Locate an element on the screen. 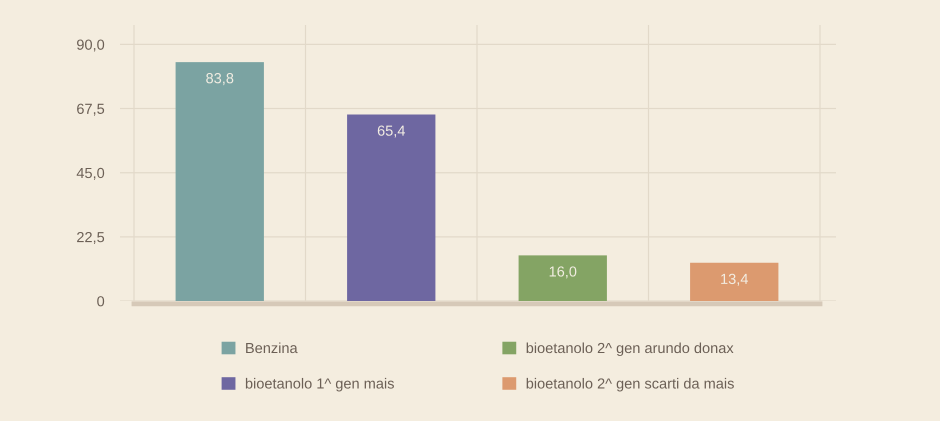 This screenshot has height=421, width=940. y-tick-label: 45,0 is located at coordinates (90, 174).